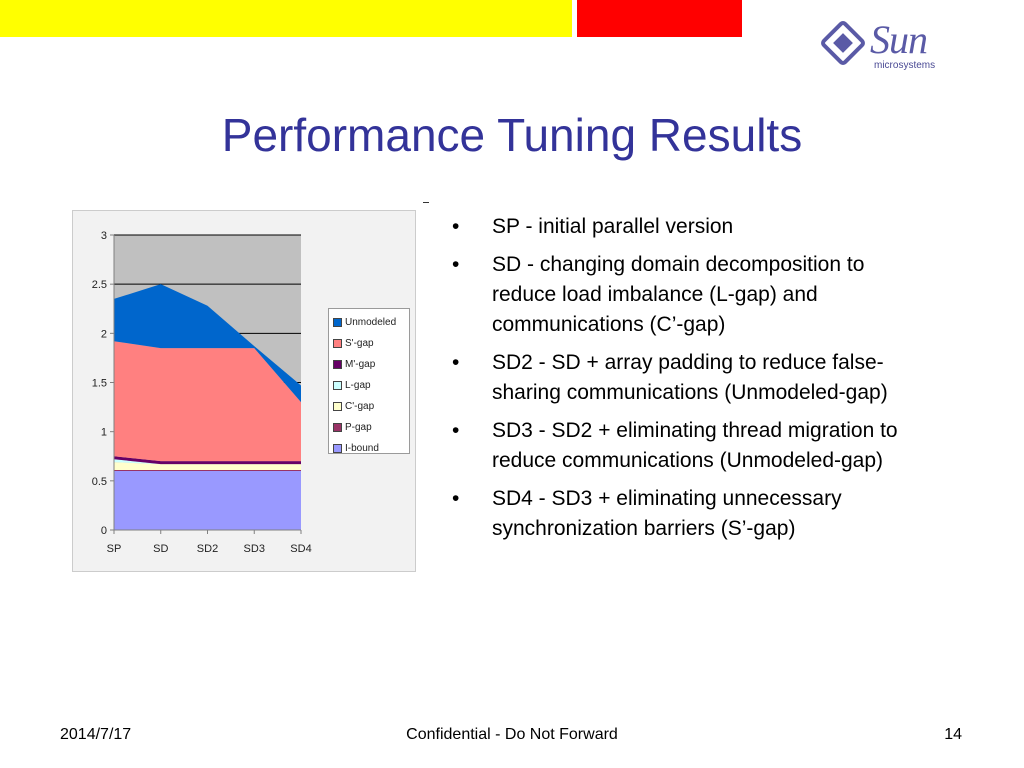 The height and width of the screenshot is (768, 1024). I want to click on bullet-text: SP - initial parallel version, so click(613, 226).